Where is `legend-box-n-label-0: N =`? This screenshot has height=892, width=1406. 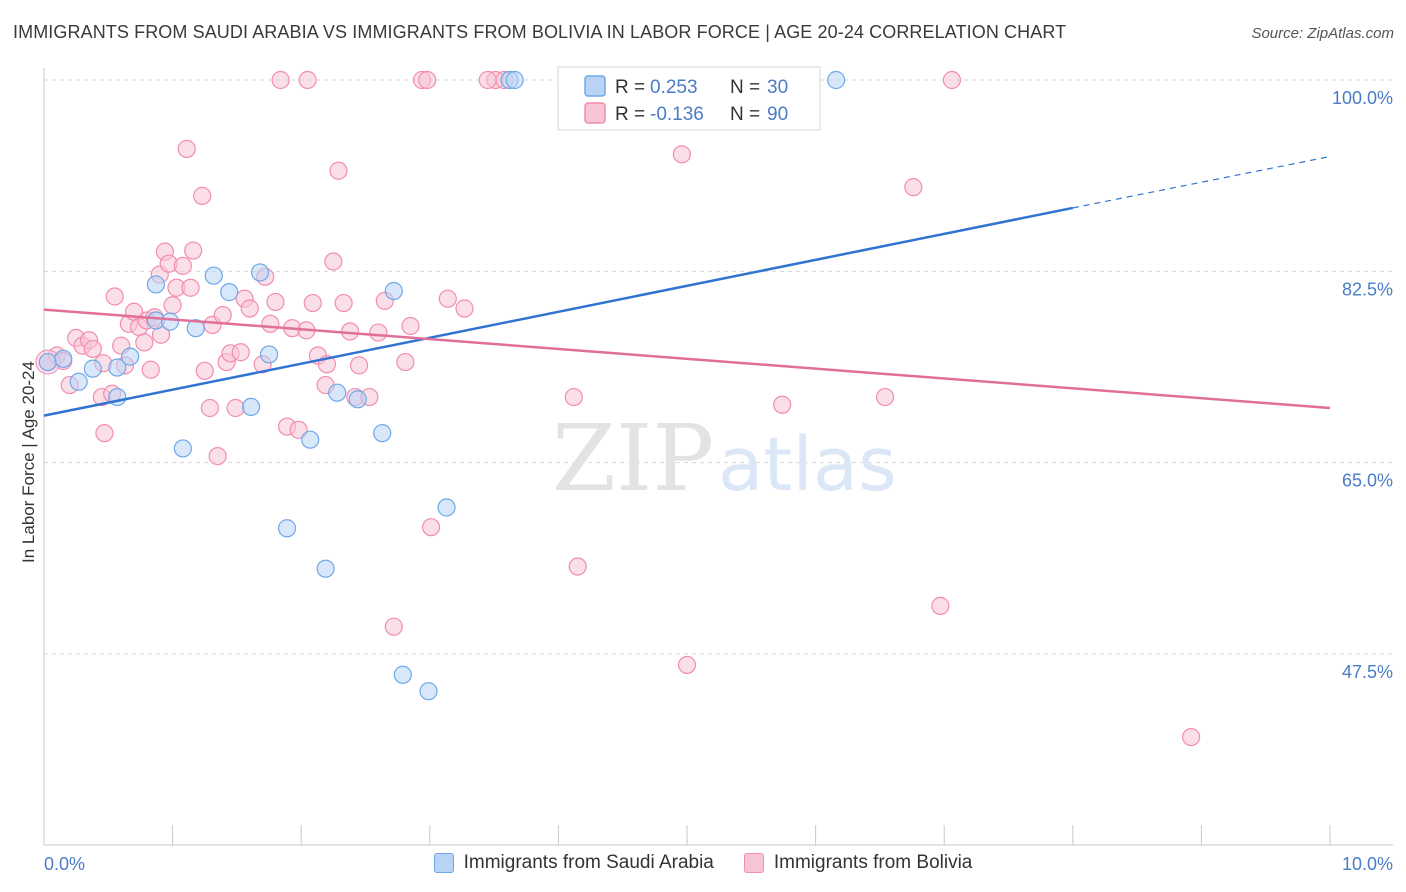
legend-box-n-label-0: N = is located at coordinates (745, 87).